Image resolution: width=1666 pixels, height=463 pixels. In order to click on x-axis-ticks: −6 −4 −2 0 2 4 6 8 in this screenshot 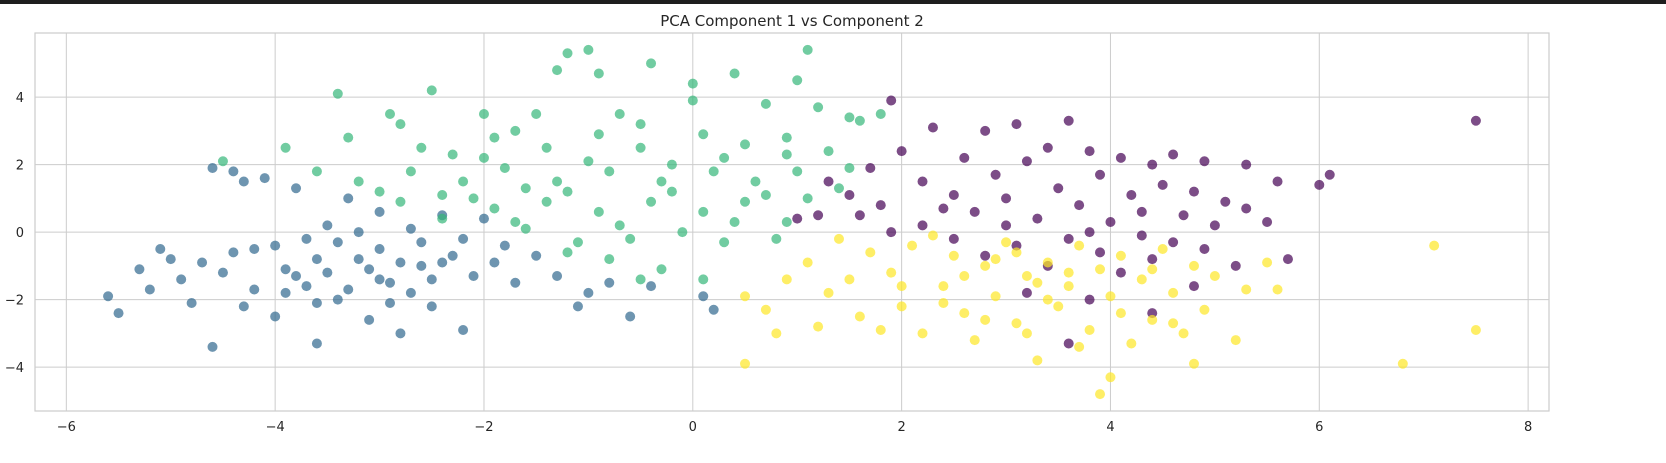, I will do `click(795, 427)`.